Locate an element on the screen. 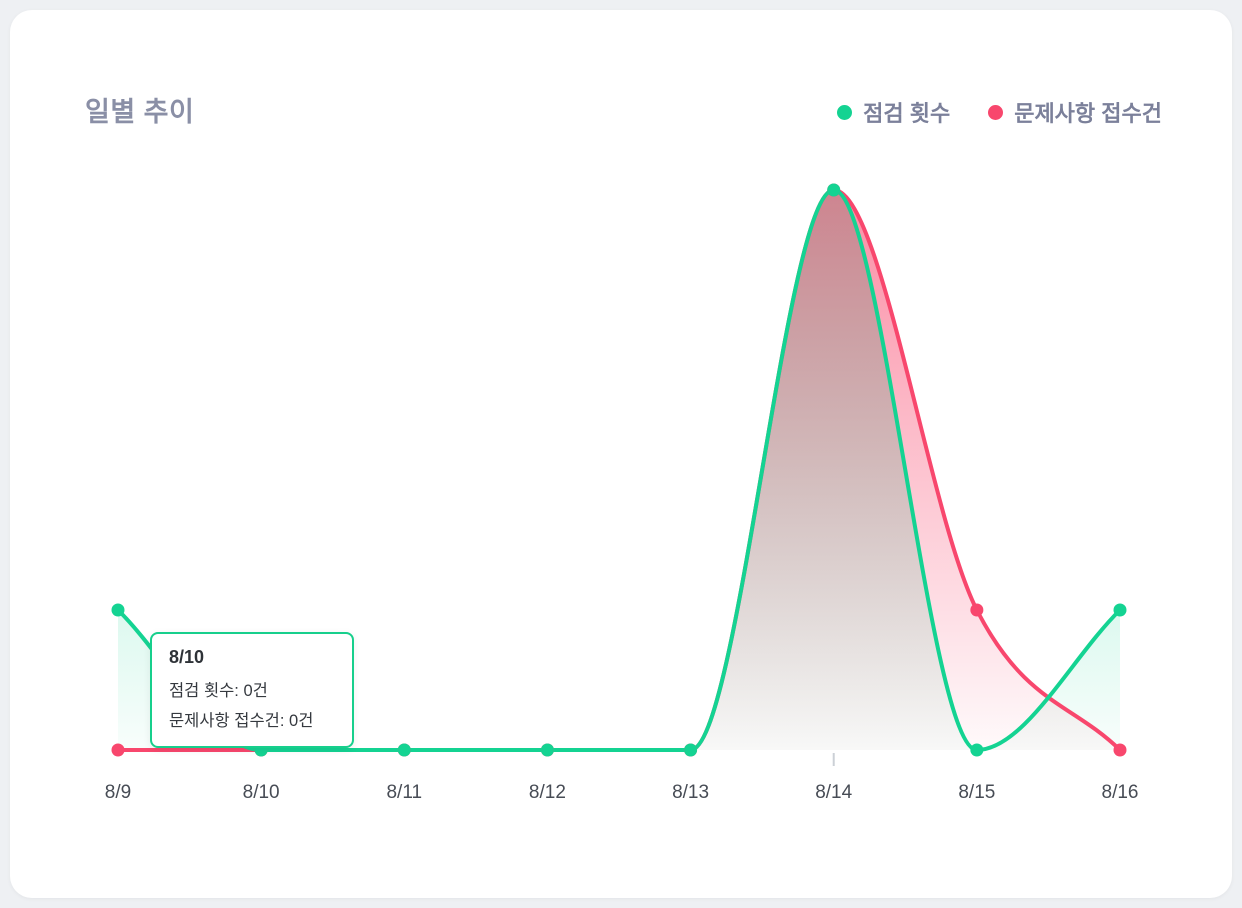 The width and height of the screenshot is (1242, 908). legend-label-inspection-count: 점검 횟수 is located at coordinates (907, 113).